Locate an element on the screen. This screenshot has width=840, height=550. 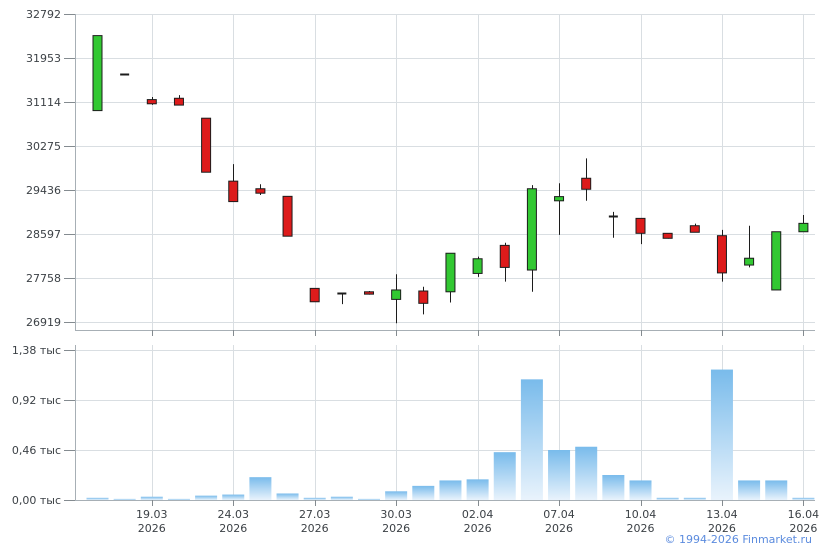
price-axis-label: 31953 is located at coordinates (43, 58).